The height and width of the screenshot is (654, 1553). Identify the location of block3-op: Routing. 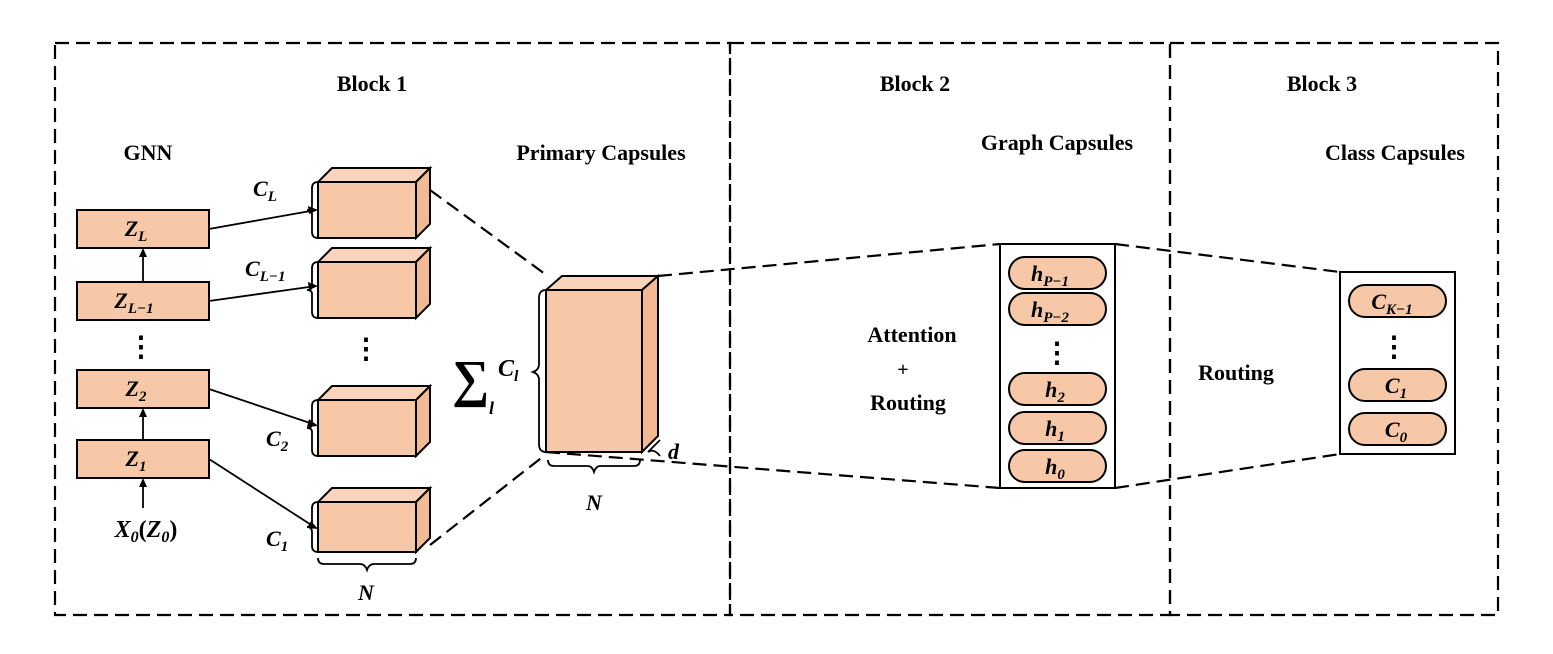
(1236, 372).